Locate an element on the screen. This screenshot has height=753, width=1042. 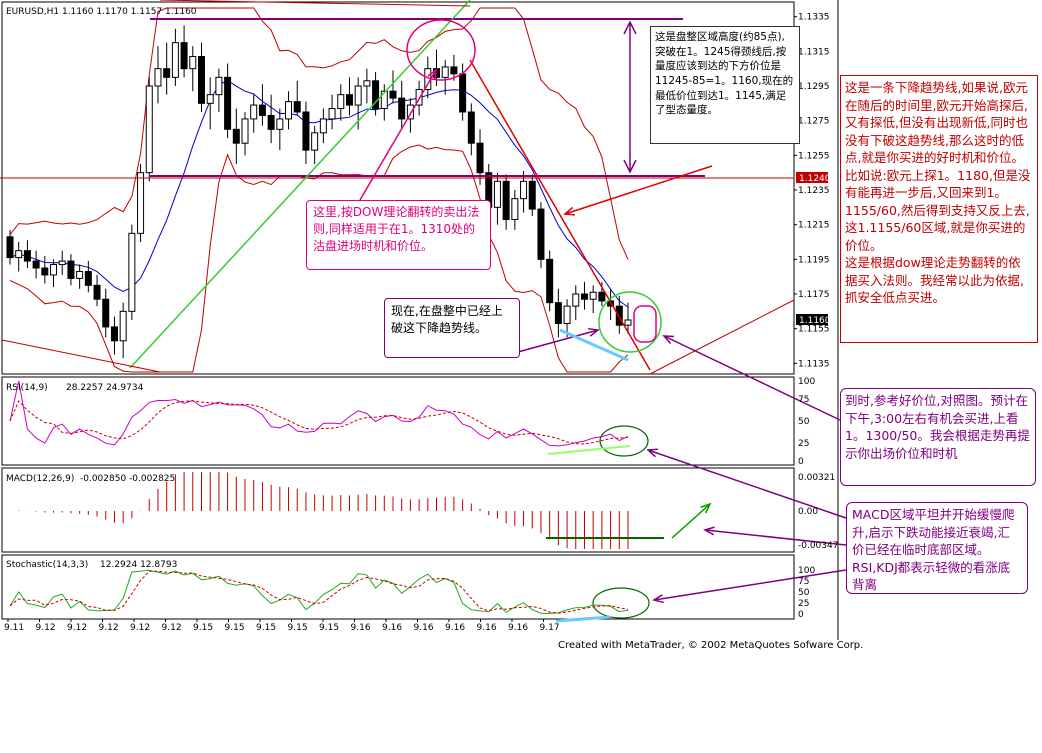
stoch-pointer-head is located at coordinates (658, 599).